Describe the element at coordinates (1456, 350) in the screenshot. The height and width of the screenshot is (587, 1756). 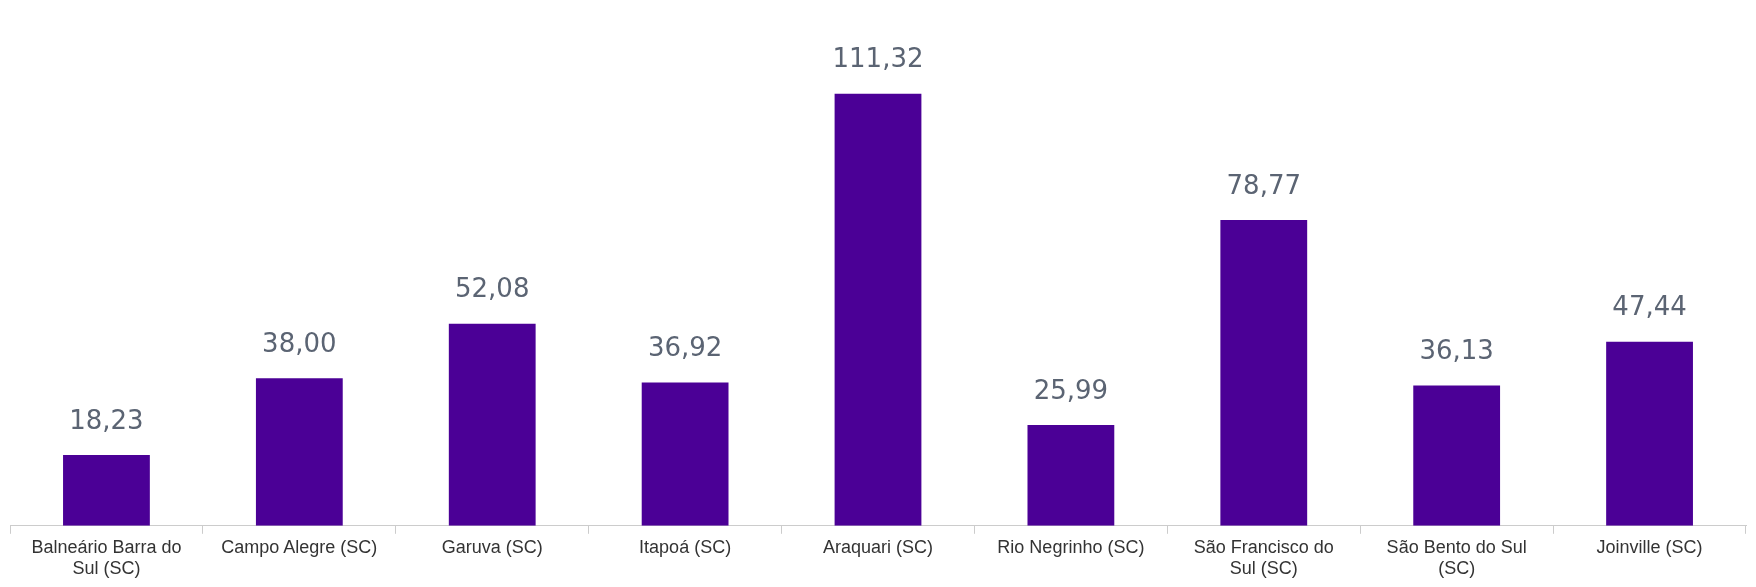
I see `data-label: 36,13` at that location.